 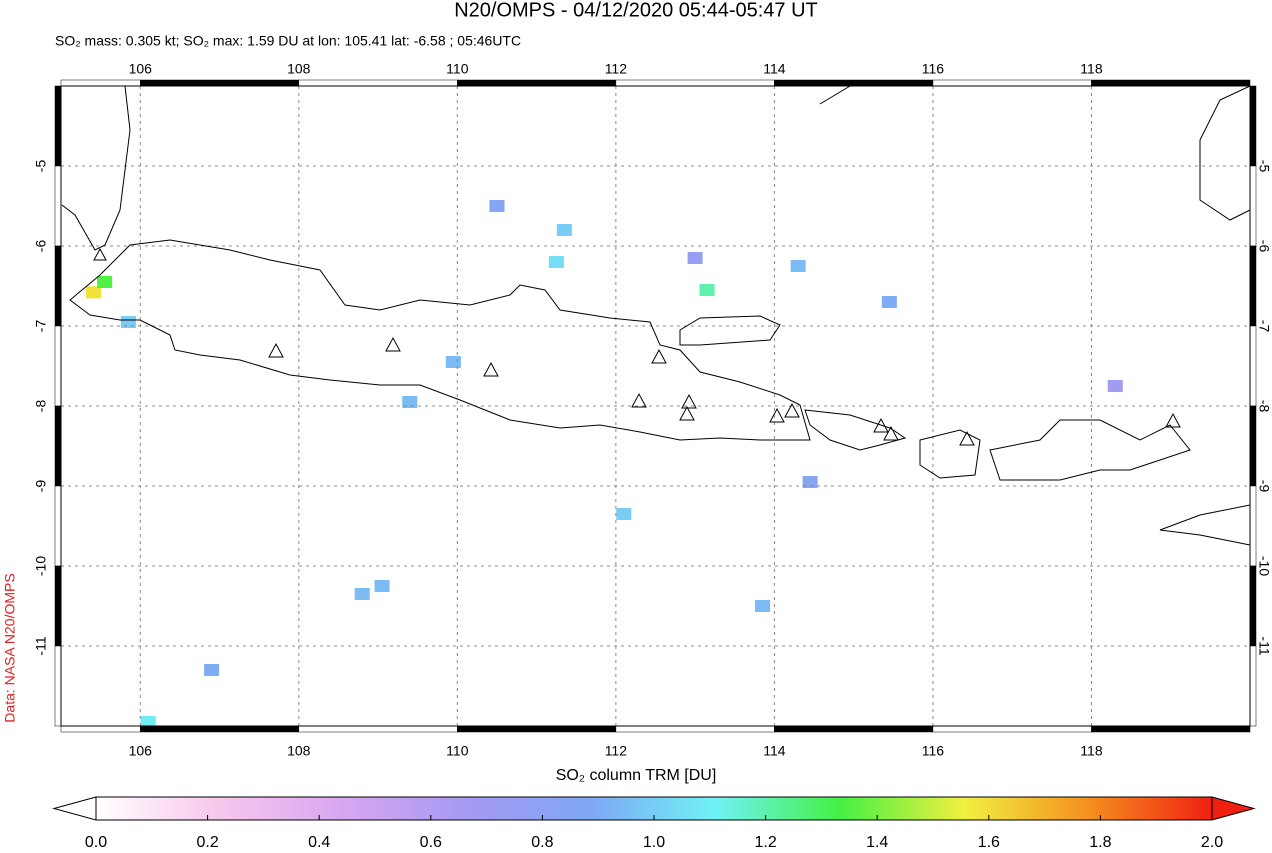 I want to click on colorbar-label: SO₂ column TRM [DU], so click(x=636, y=775).